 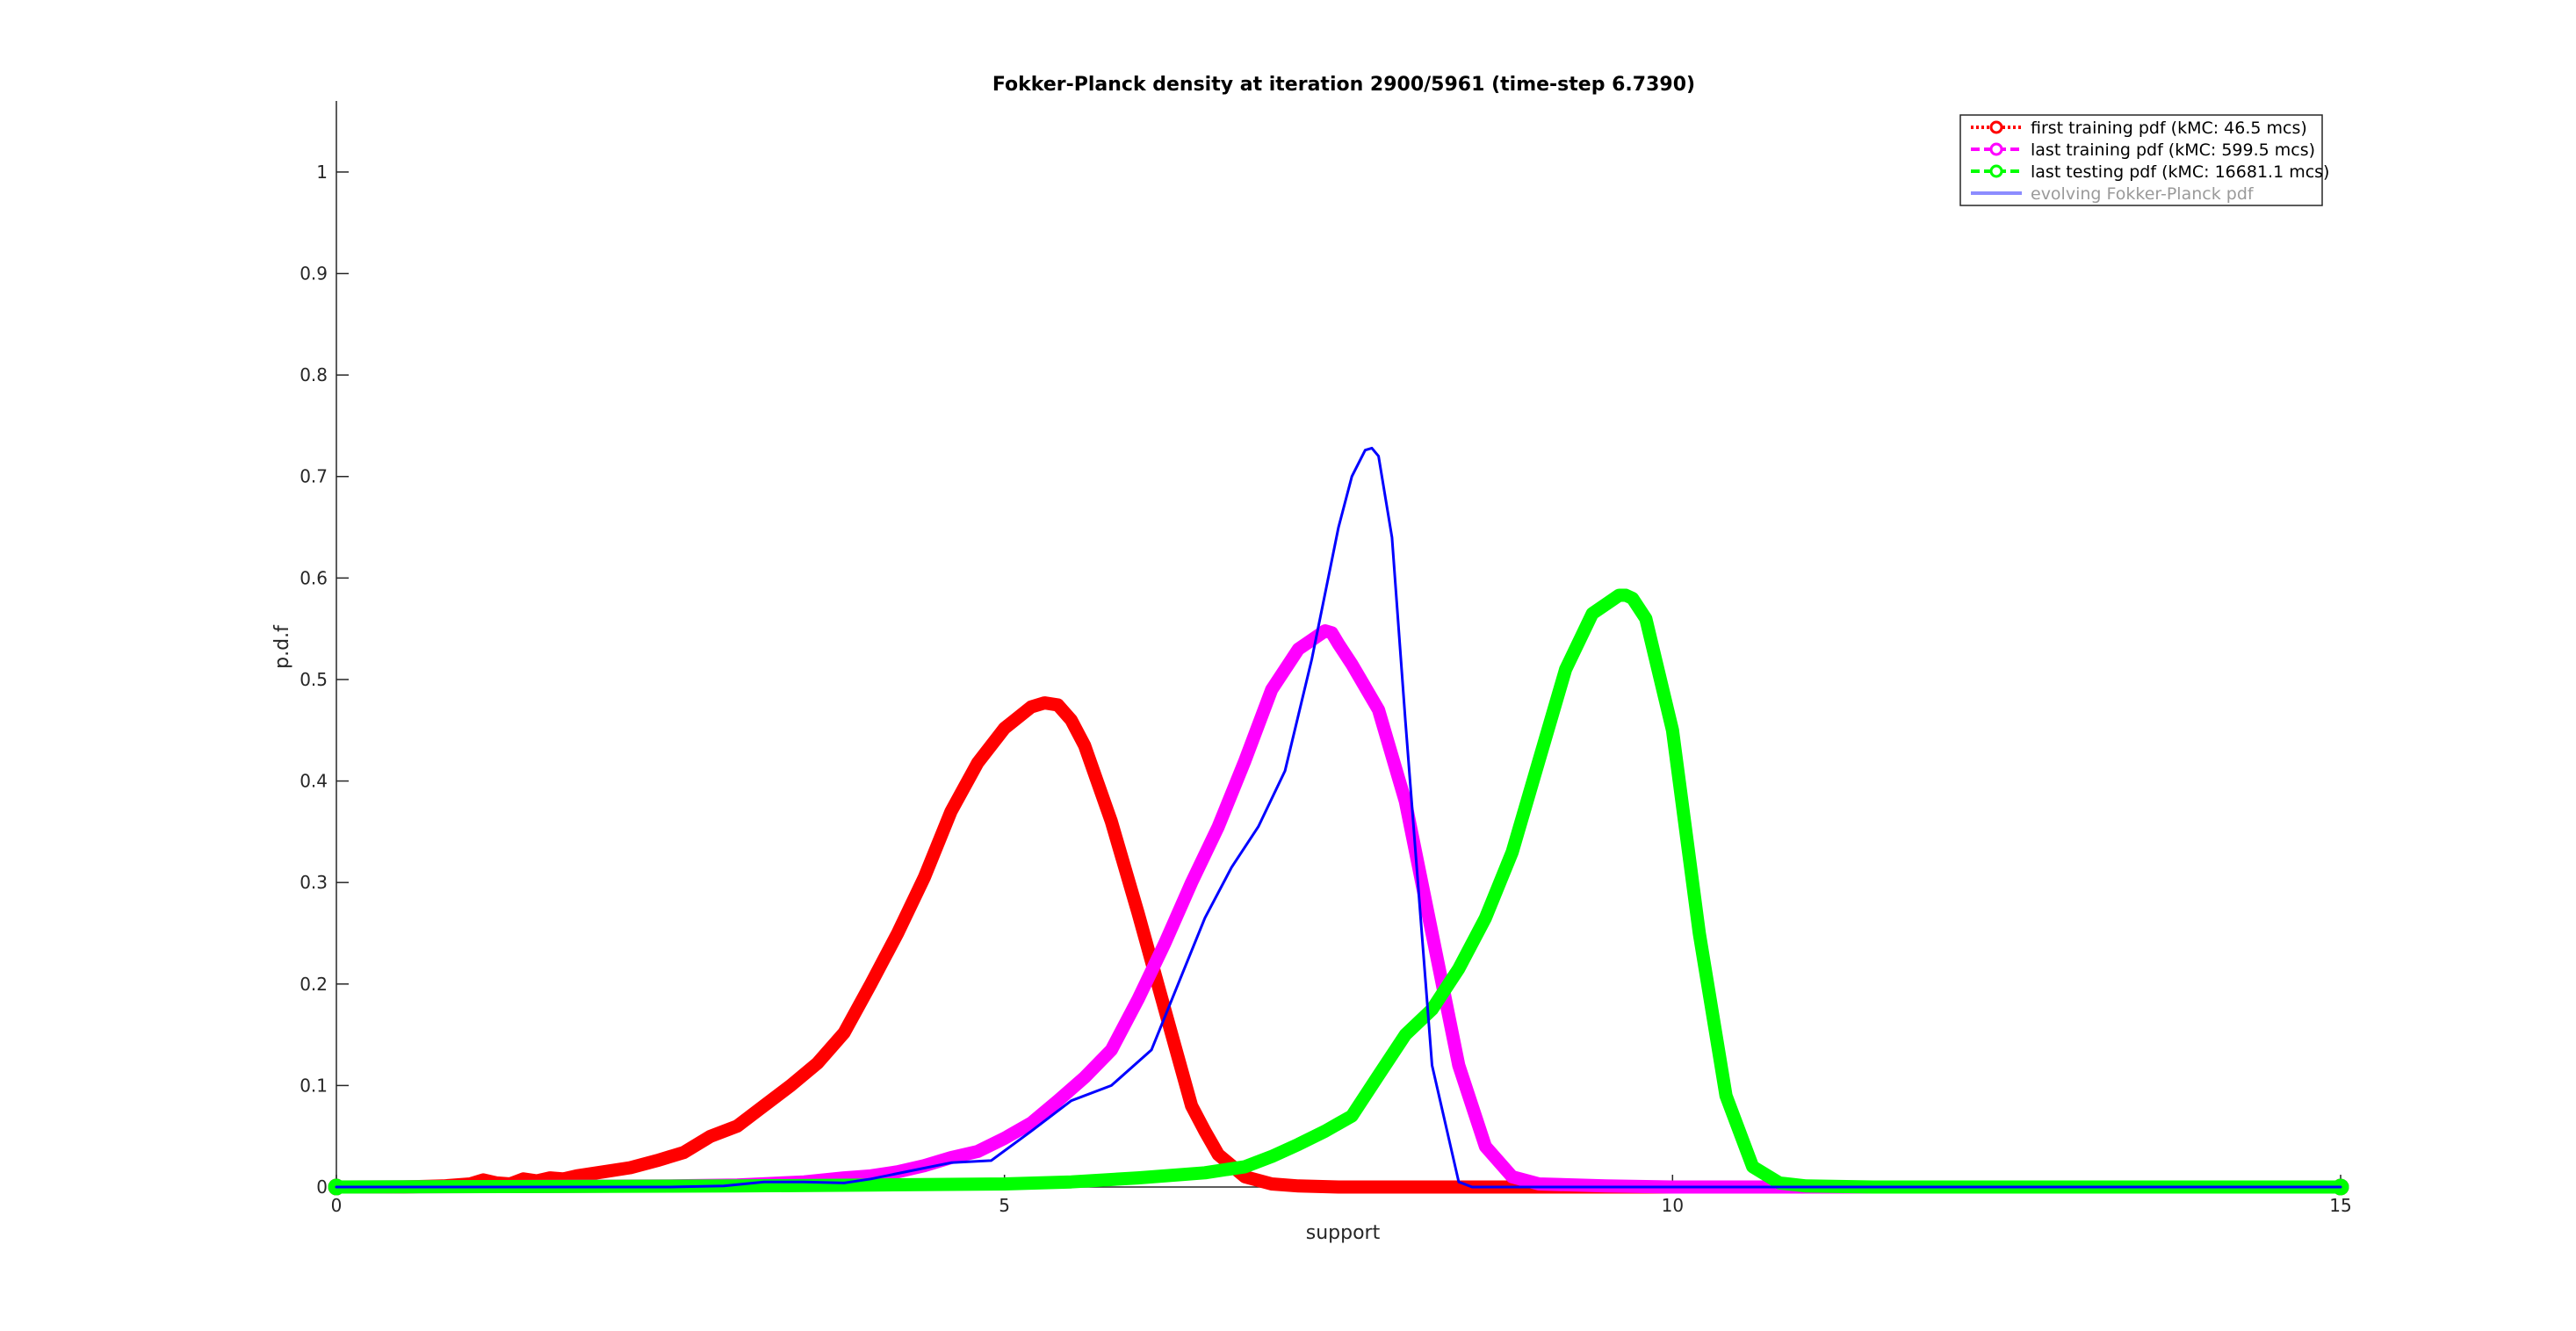 I want to click on legend-box, so click(x=2141, y=160).